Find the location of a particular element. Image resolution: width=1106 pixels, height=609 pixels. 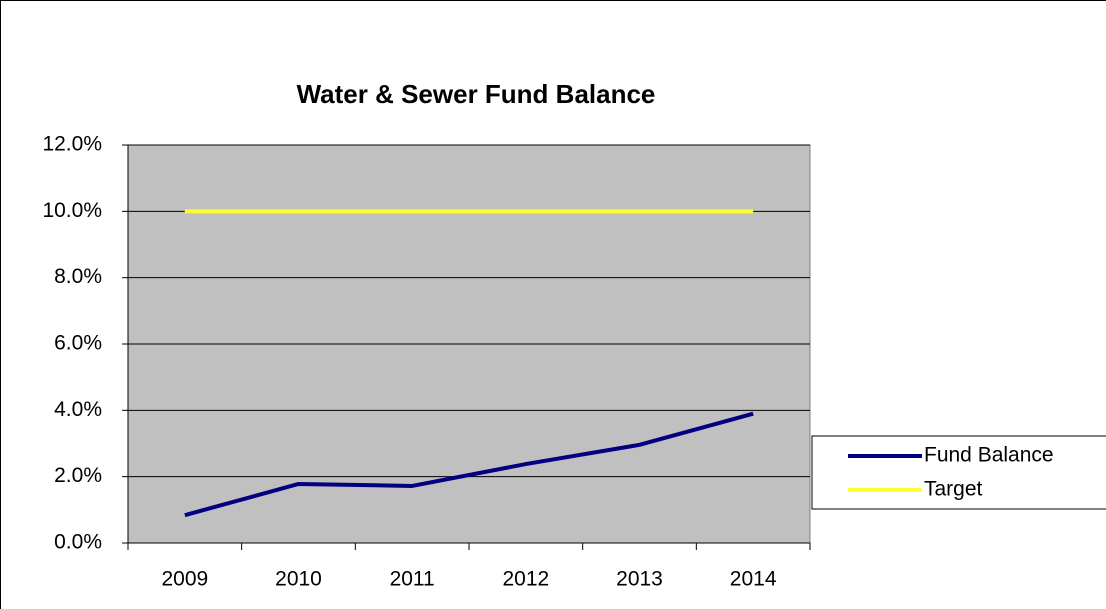

legend-label: Fund Balance is located at coordinates (989, 455).